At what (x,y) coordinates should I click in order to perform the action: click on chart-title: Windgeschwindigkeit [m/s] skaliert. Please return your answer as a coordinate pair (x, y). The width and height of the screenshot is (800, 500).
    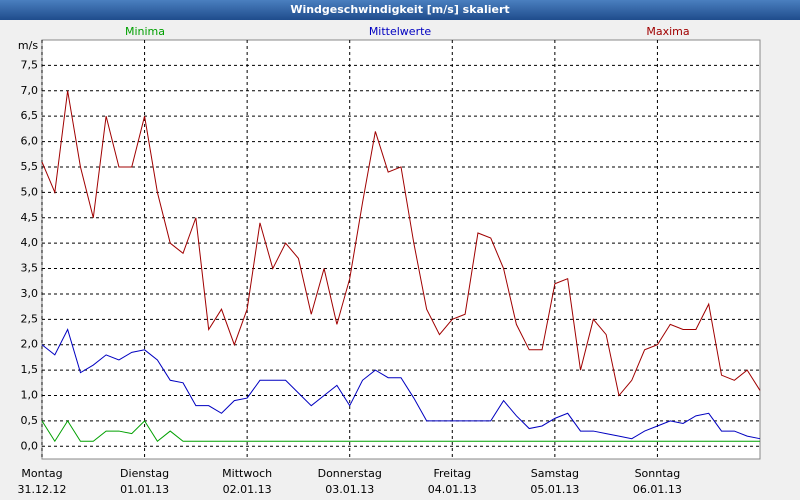
    Looking at the image, I should click on (399, 9).